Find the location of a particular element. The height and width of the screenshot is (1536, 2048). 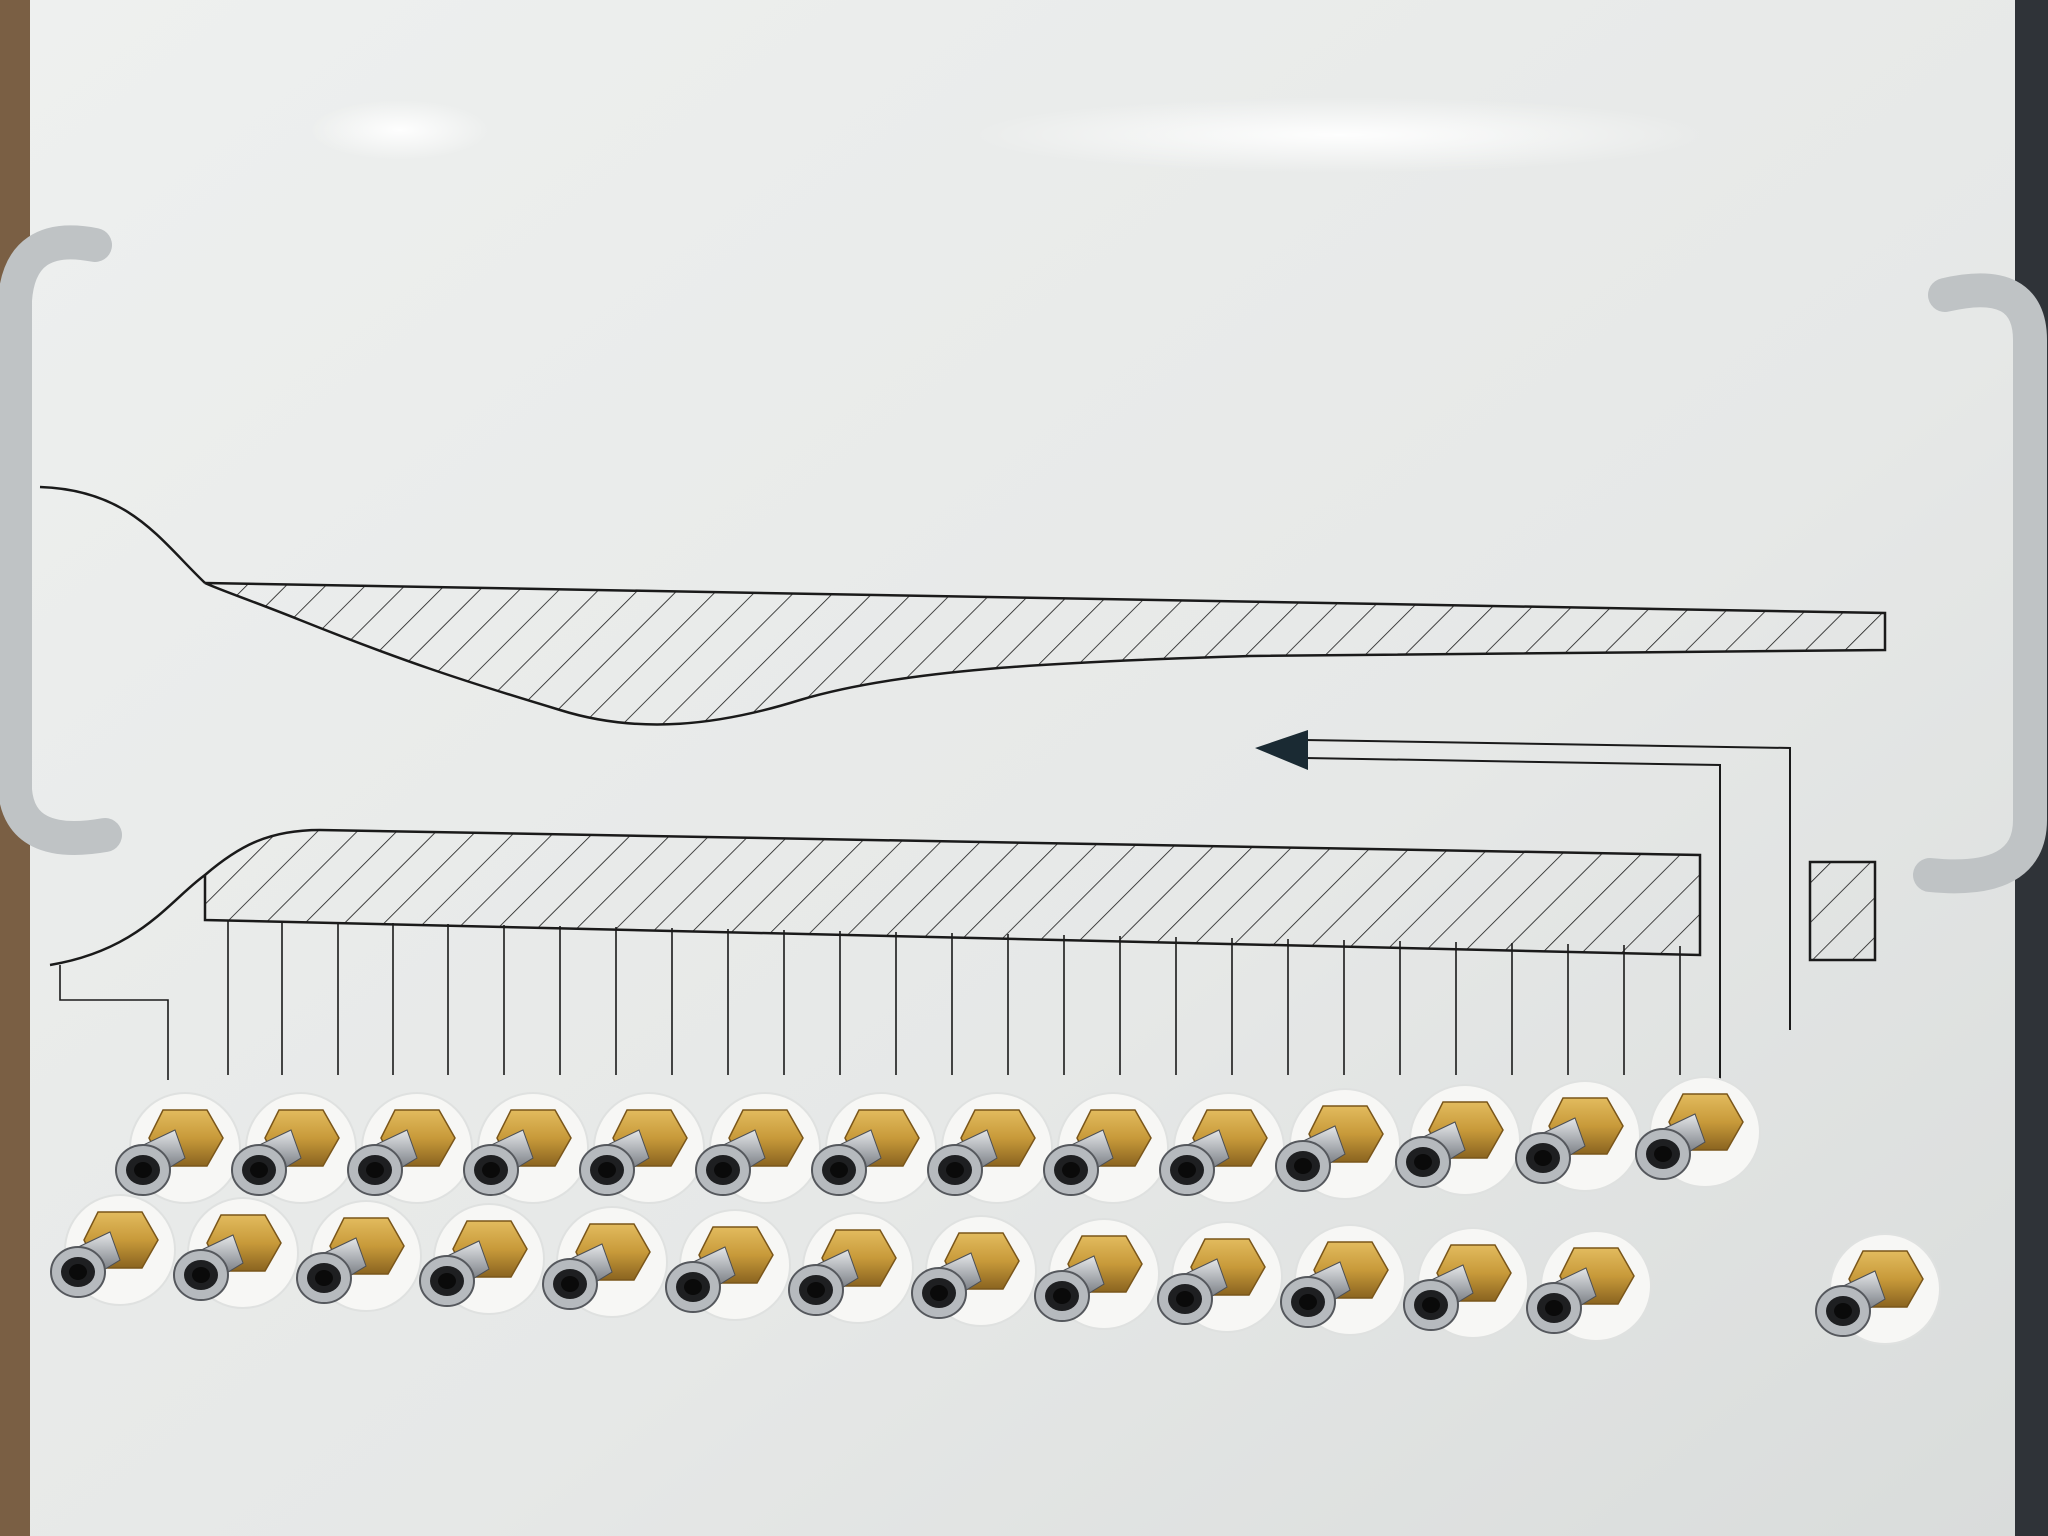

lower-wall is located at coordinates (952, 892).